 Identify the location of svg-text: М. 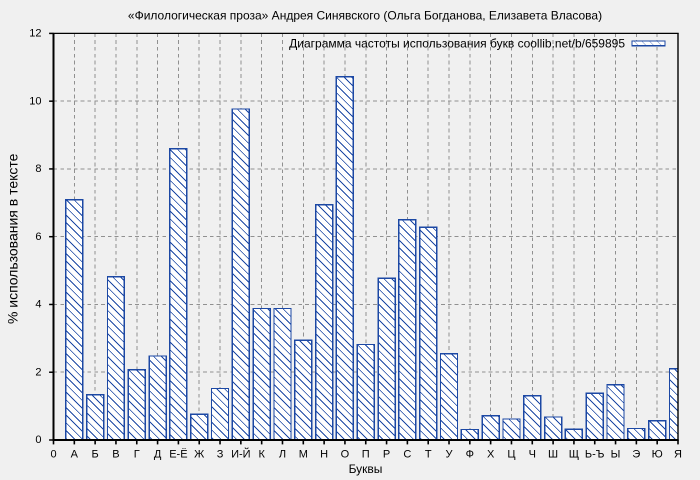
(303, 455).